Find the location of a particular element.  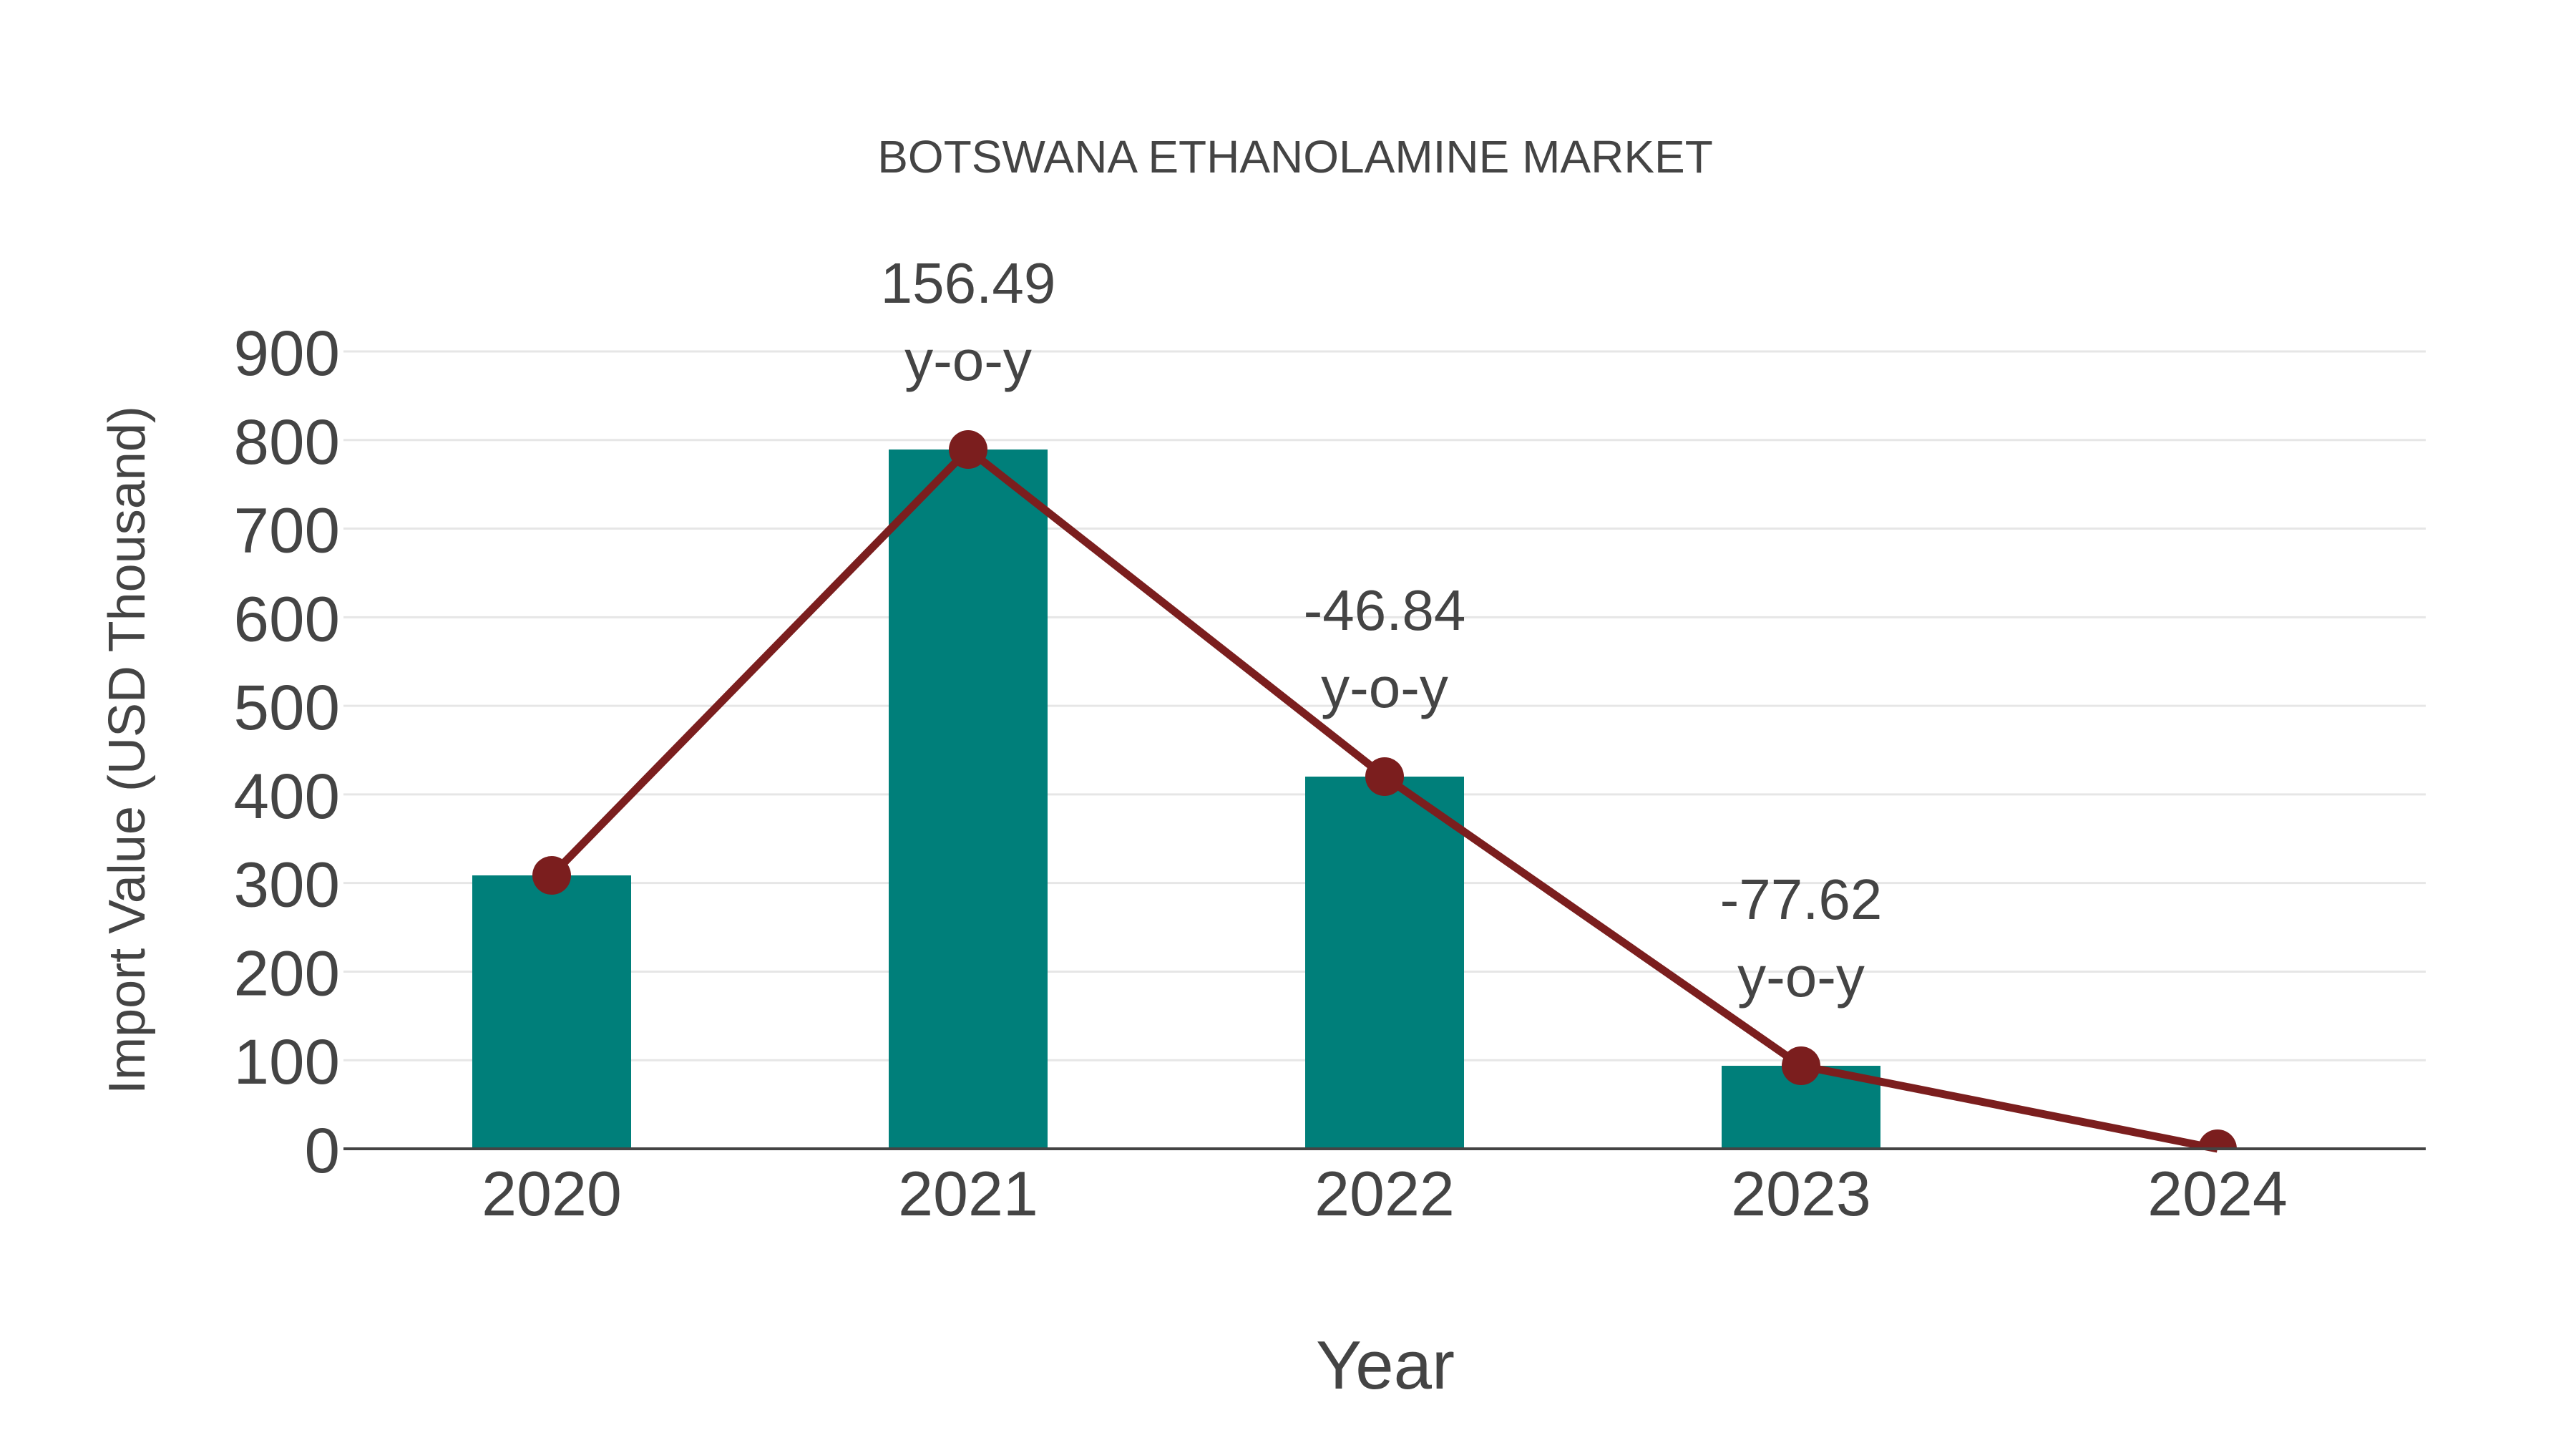

x-tick-label: 2020 is located at coordinates (552, 1193).